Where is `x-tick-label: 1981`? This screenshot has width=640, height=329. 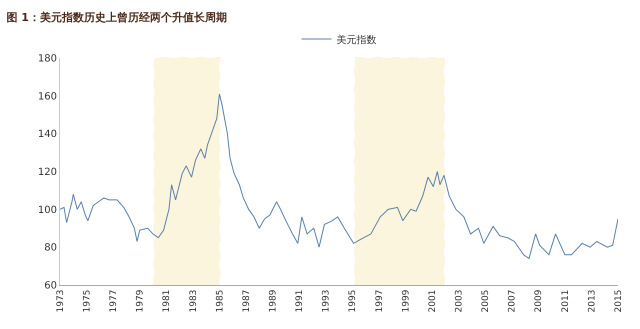
x-tick-label: 1981 is located at coordinates (167, 301).